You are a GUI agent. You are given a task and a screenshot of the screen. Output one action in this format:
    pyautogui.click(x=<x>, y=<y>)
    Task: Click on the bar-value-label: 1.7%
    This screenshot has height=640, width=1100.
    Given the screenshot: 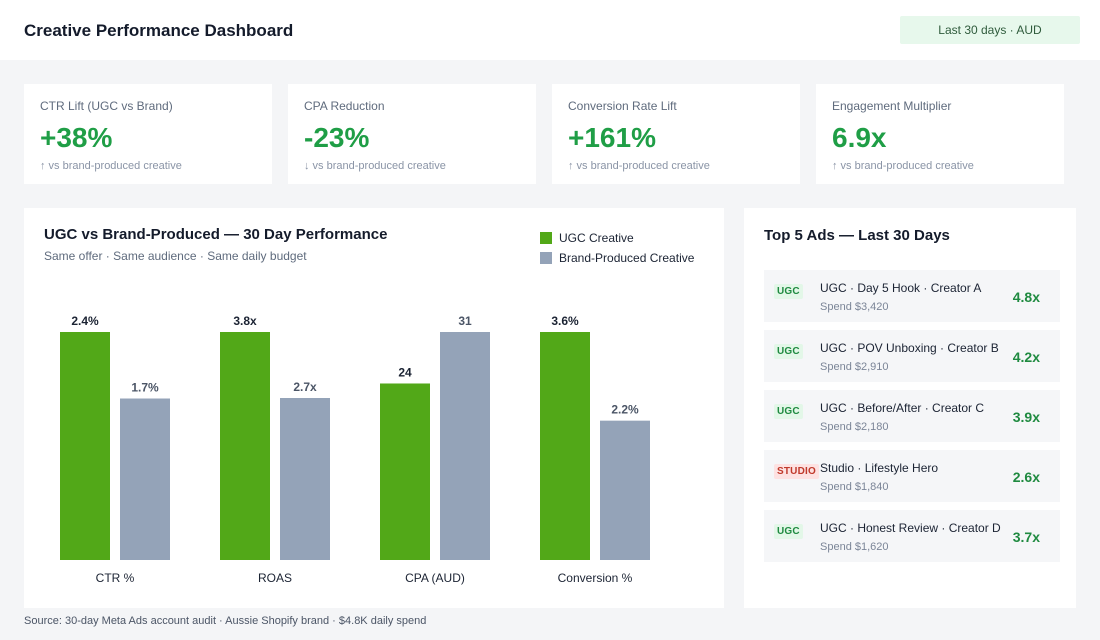 What is the action you would take?
    pyautogui.click(x=145, y=388)
    